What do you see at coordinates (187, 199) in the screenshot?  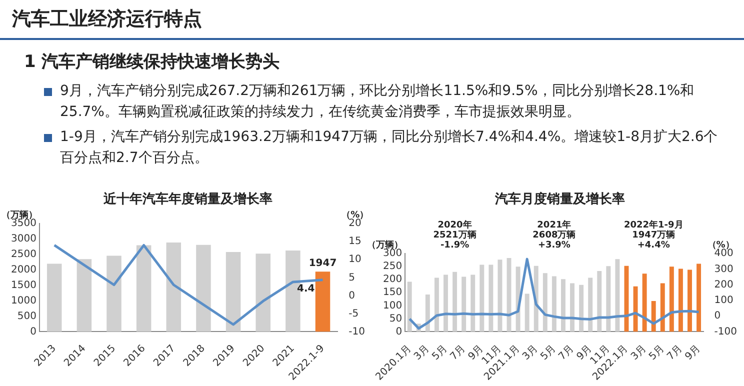 I see `chart-title: 近十年汽车年度销量及增长率` at bounding box center [187, 199].